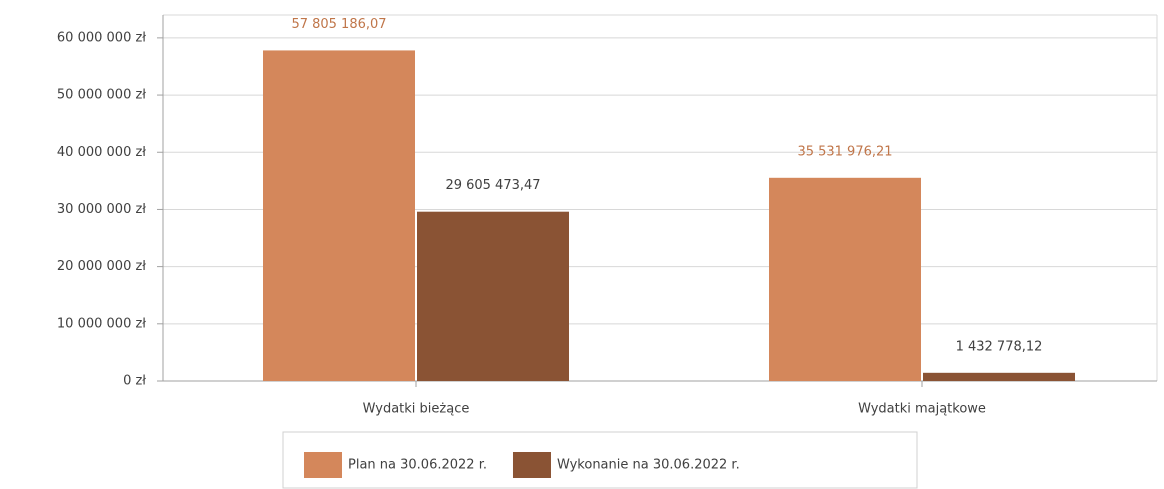 This screenshot has height=489, width=1164. What do you see at coordinates (922, 409) in the screenshot?
I see `x-tick-label: Wydatki majątkowe` at bounding box center [922, 409].